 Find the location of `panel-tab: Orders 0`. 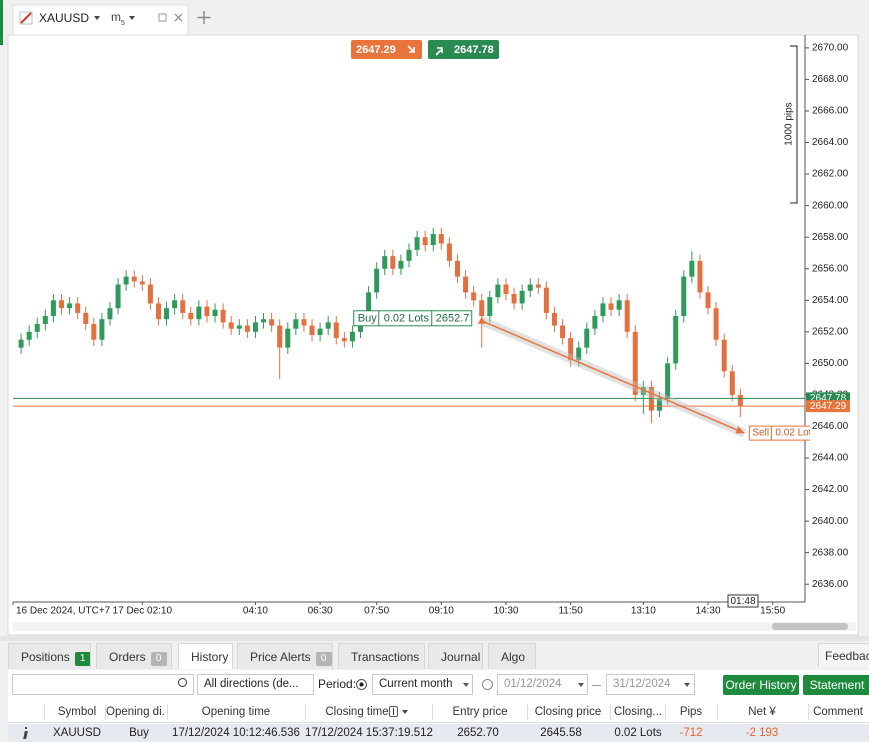

panel-tab: Orders 0 is located at coordinates (134, 656).